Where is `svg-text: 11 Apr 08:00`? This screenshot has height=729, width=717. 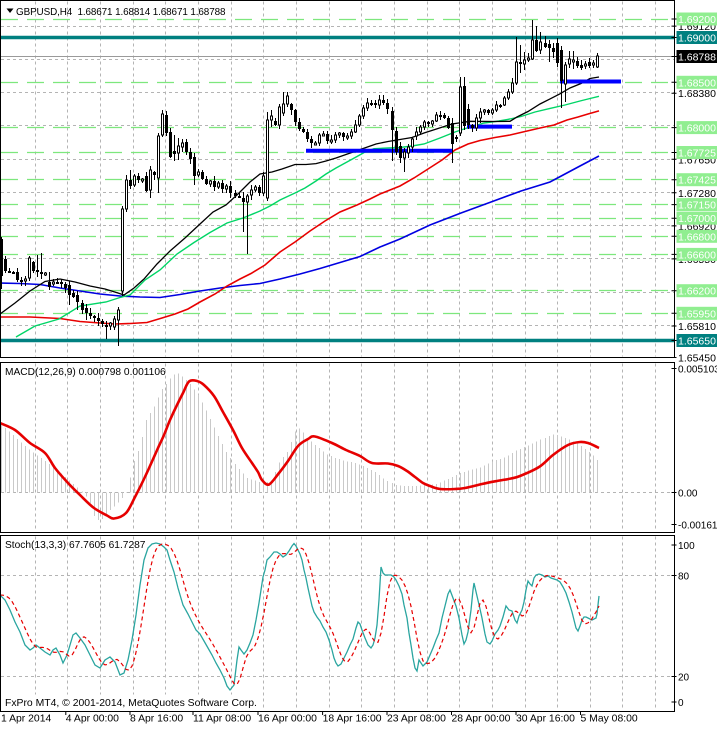
svg-text: 11 Apr 08:00 is located at coordinates (222, 719).